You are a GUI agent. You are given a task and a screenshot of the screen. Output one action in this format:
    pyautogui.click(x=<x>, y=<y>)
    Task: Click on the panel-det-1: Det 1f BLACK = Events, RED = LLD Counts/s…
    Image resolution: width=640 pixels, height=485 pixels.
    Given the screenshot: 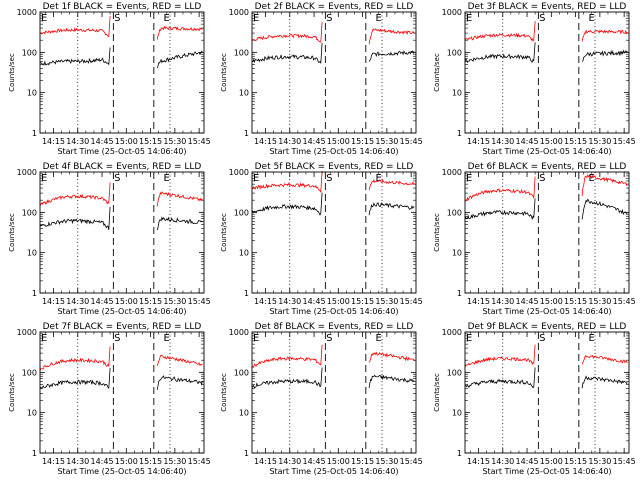 What is the action you would take?
    pyautogui.click(x=109, y=79)
    